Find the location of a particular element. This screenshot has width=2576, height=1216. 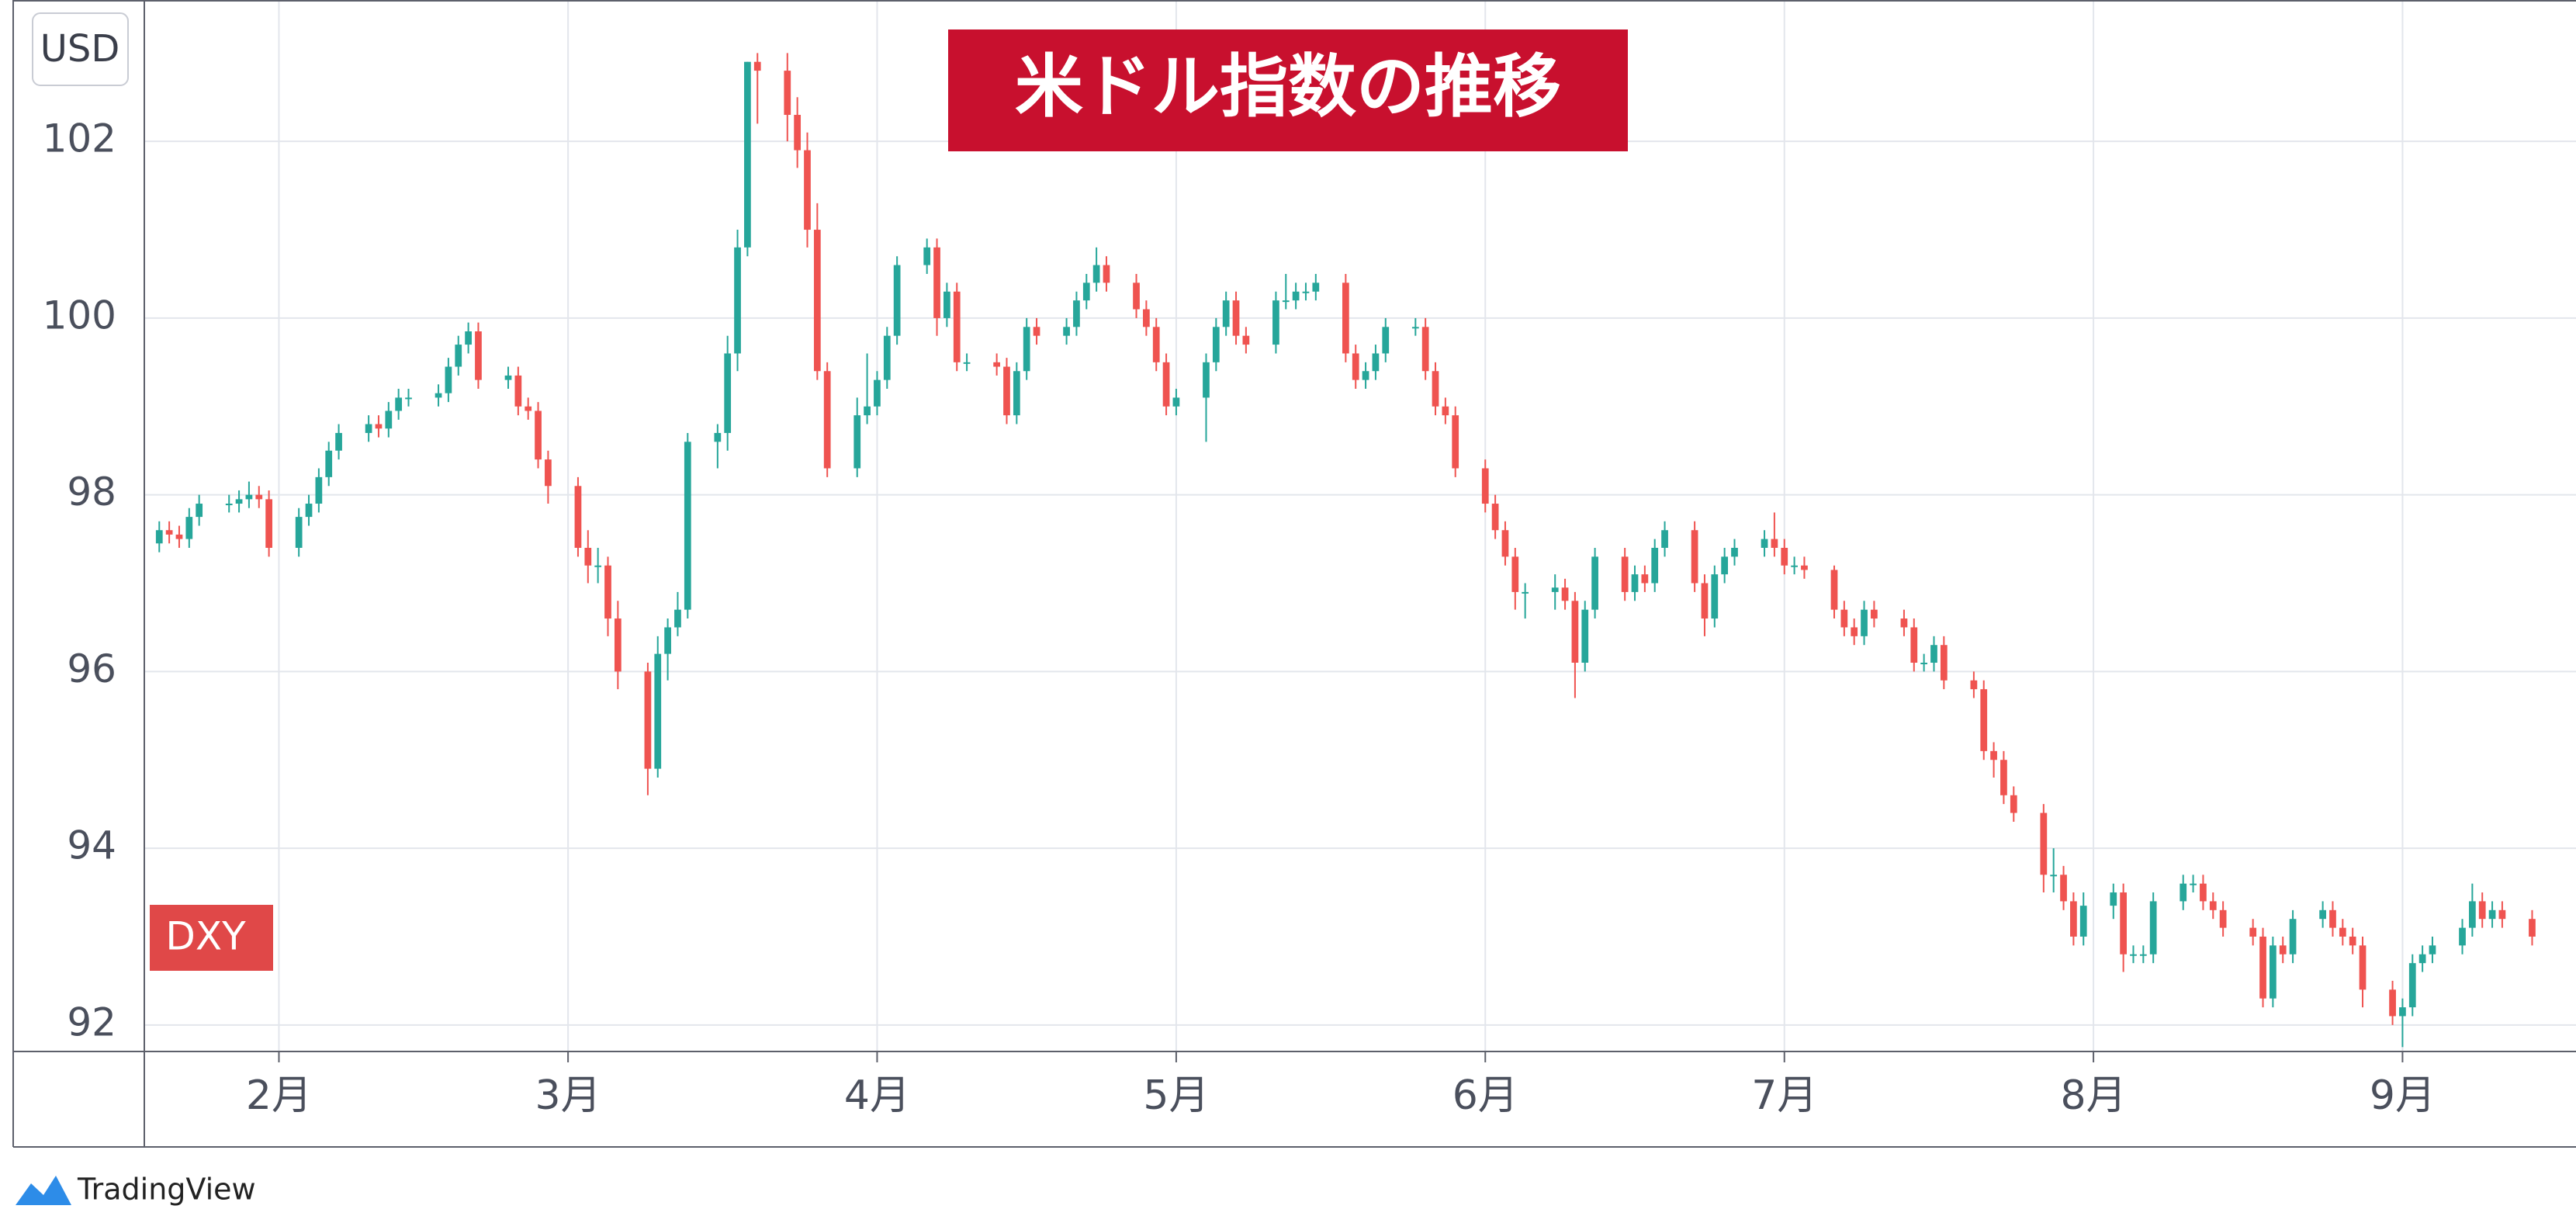

y-tick-label: 96 is located at coordinates (91, 668).